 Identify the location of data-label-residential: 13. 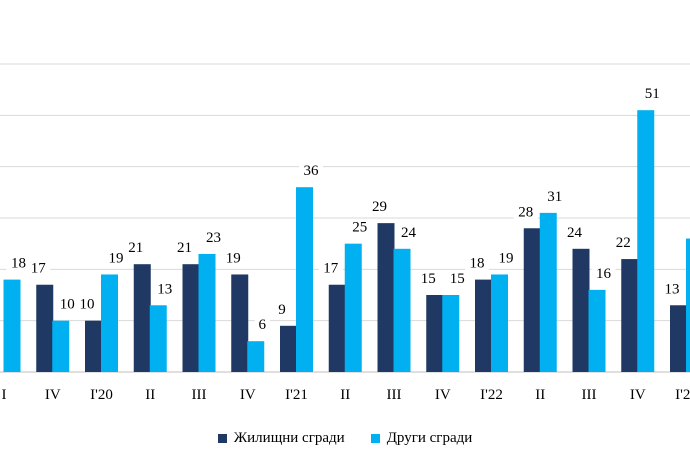
(672, 289).